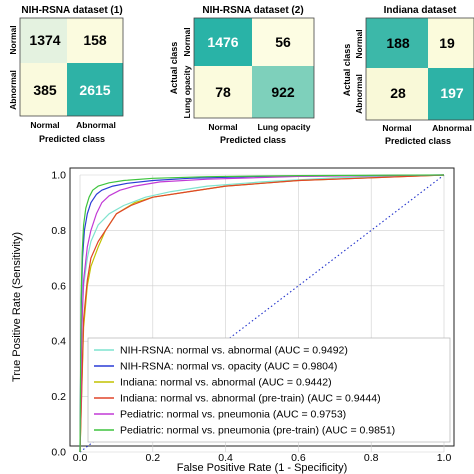 The image size is (474, 474). Describe the element at coordinates (359, 94) in the screenshot. I see `cm3-row-label-1: Abnormal` at that location.